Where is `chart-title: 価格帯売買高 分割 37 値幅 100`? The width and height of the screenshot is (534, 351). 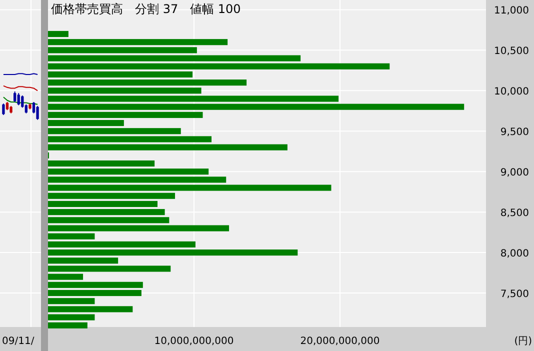 chart-title: 価格帯売買高 分割 37 値幅 100 is located at coordinates (146, 9).